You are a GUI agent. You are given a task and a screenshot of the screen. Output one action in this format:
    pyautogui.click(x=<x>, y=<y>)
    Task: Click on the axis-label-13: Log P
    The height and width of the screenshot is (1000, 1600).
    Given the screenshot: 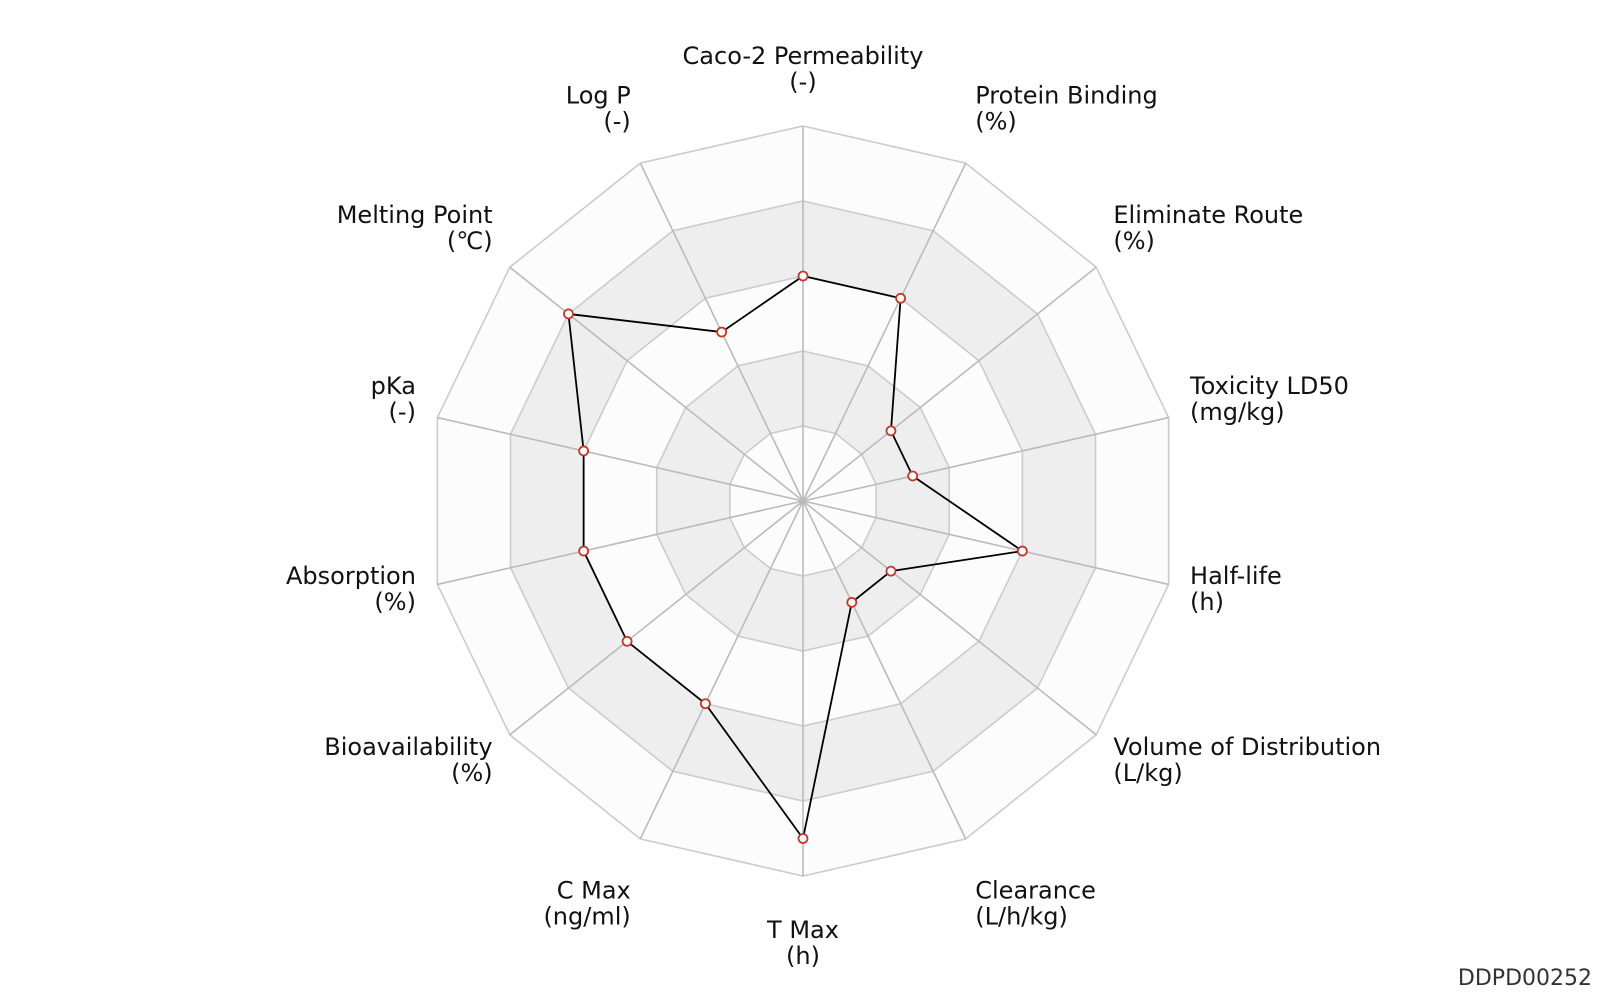 What is the action you would take?
    pyautogui.click(x=598, y=95)
    